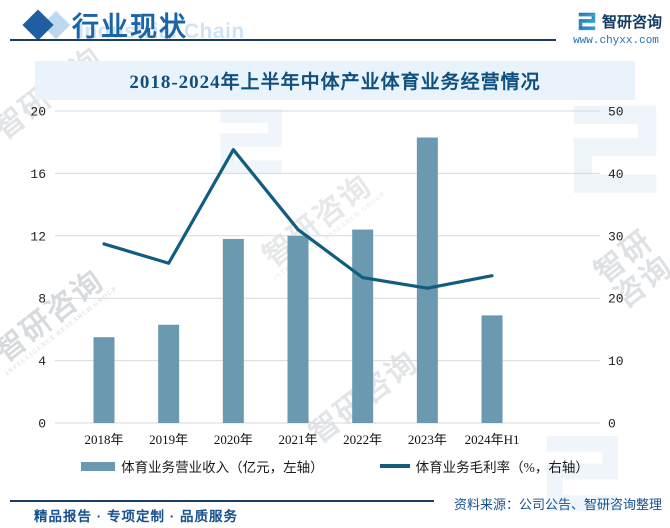 The image size is (670, 528). Describe the element at coordinates (427, 439) in the screenshot. I see `x-axis-label: 2023年` at that location.